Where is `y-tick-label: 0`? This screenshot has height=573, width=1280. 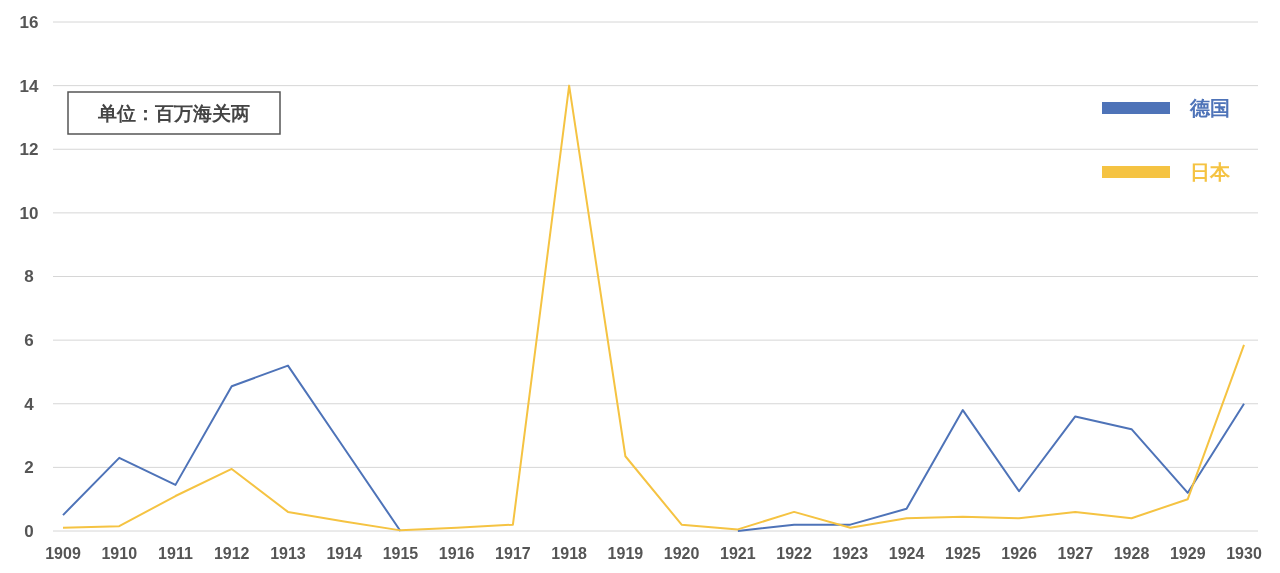 y-tick-label: 0 is located at coordinates (29, 531).